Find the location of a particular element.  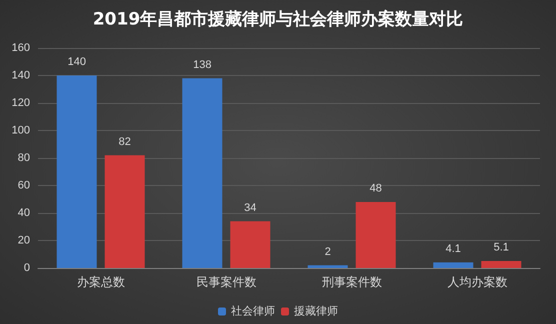

data-label: 82 is located at coordinates (124, 142).